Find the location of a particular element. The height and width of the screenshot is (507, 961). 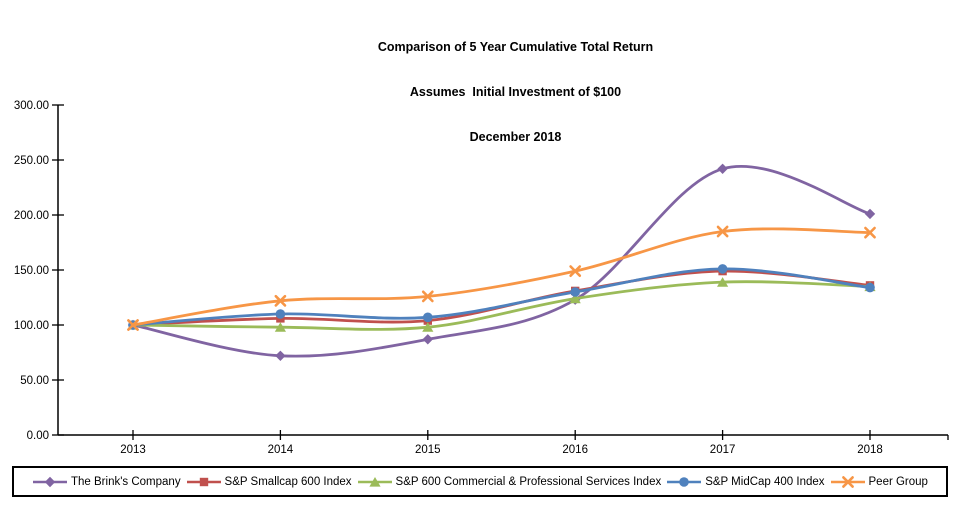

legend-item-4: Peer Group is located at coordinates (879, 482).